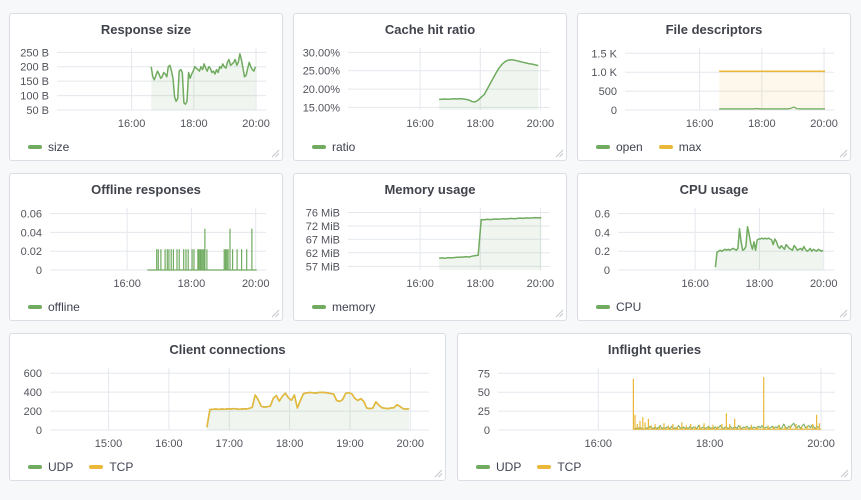 This screenshot has width=861, height=500. I want to click on y-axis-label: 100 B, so click(34, 97).